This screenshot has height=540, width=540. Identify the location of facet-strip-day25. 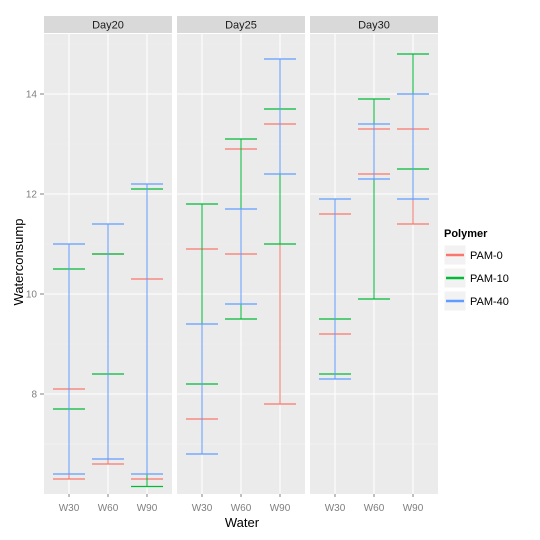
(241, 24).